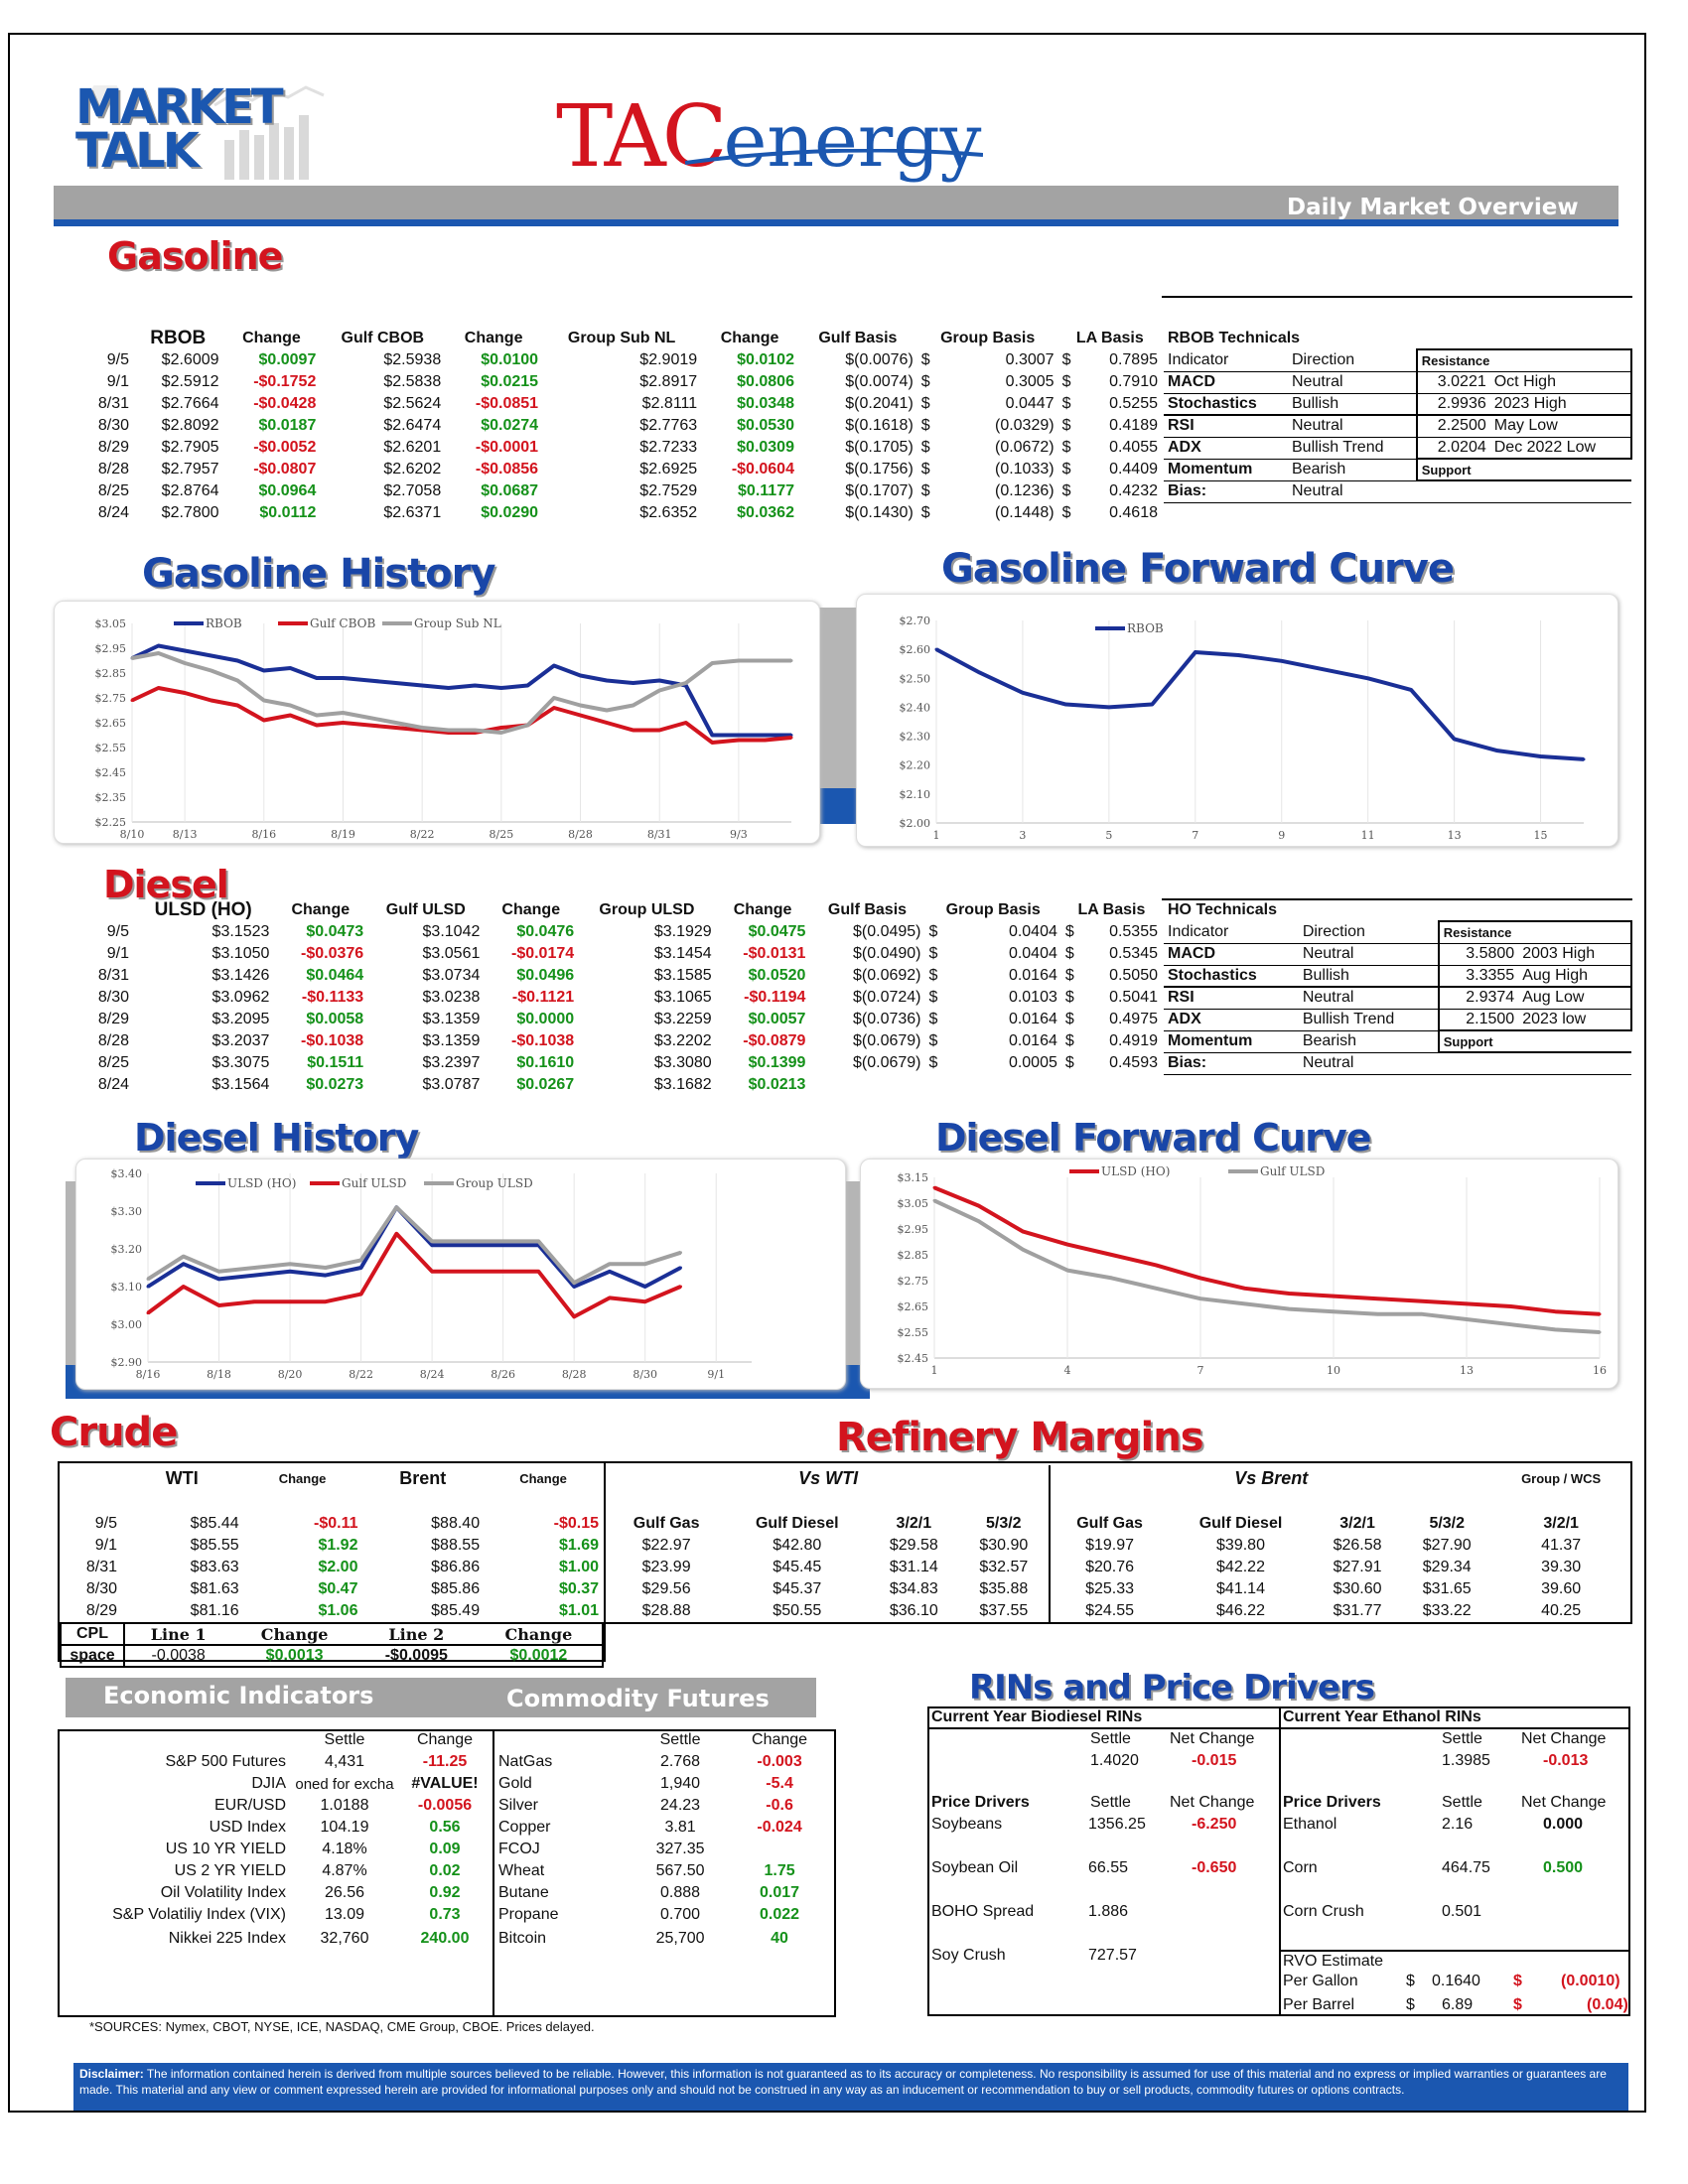 Image resolution: width=1688 pixels, height=2184 pixels. I want to click on brand-energy: energy, so click(852, 141).